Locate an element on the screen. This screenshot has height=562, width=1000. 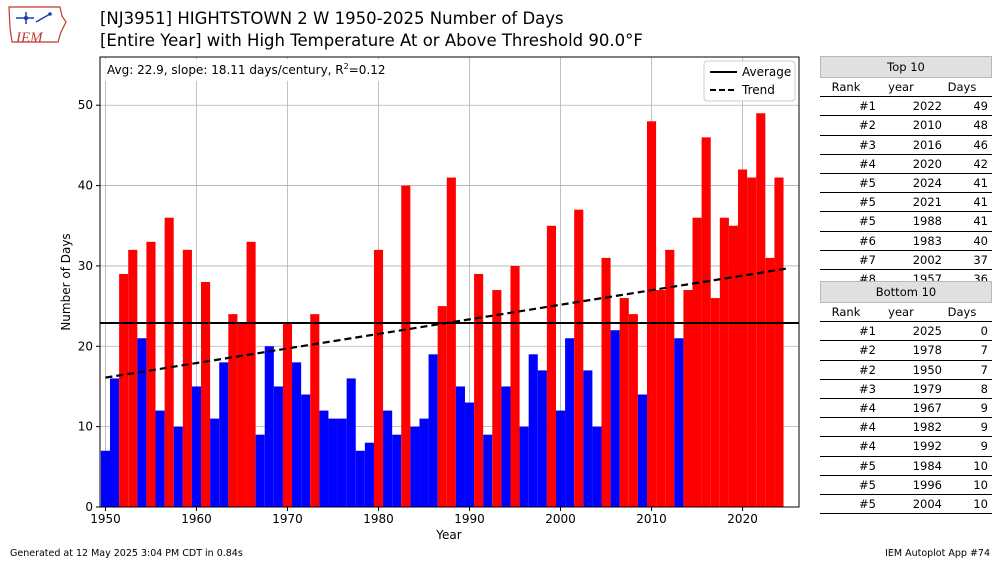
bar-1999 is located at coordinates (551, 366).